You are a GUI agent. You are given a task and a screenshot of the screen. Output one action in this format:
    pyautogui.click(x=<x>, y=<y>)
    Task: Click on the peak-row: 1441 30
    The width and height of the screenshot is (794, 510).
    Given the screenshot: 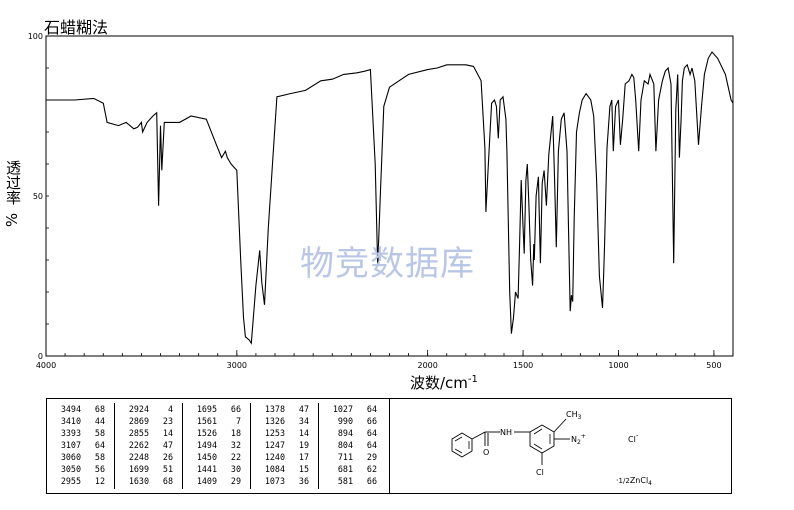 What is the action you would take?
    pyautogui.click(x=216, y=469)
    